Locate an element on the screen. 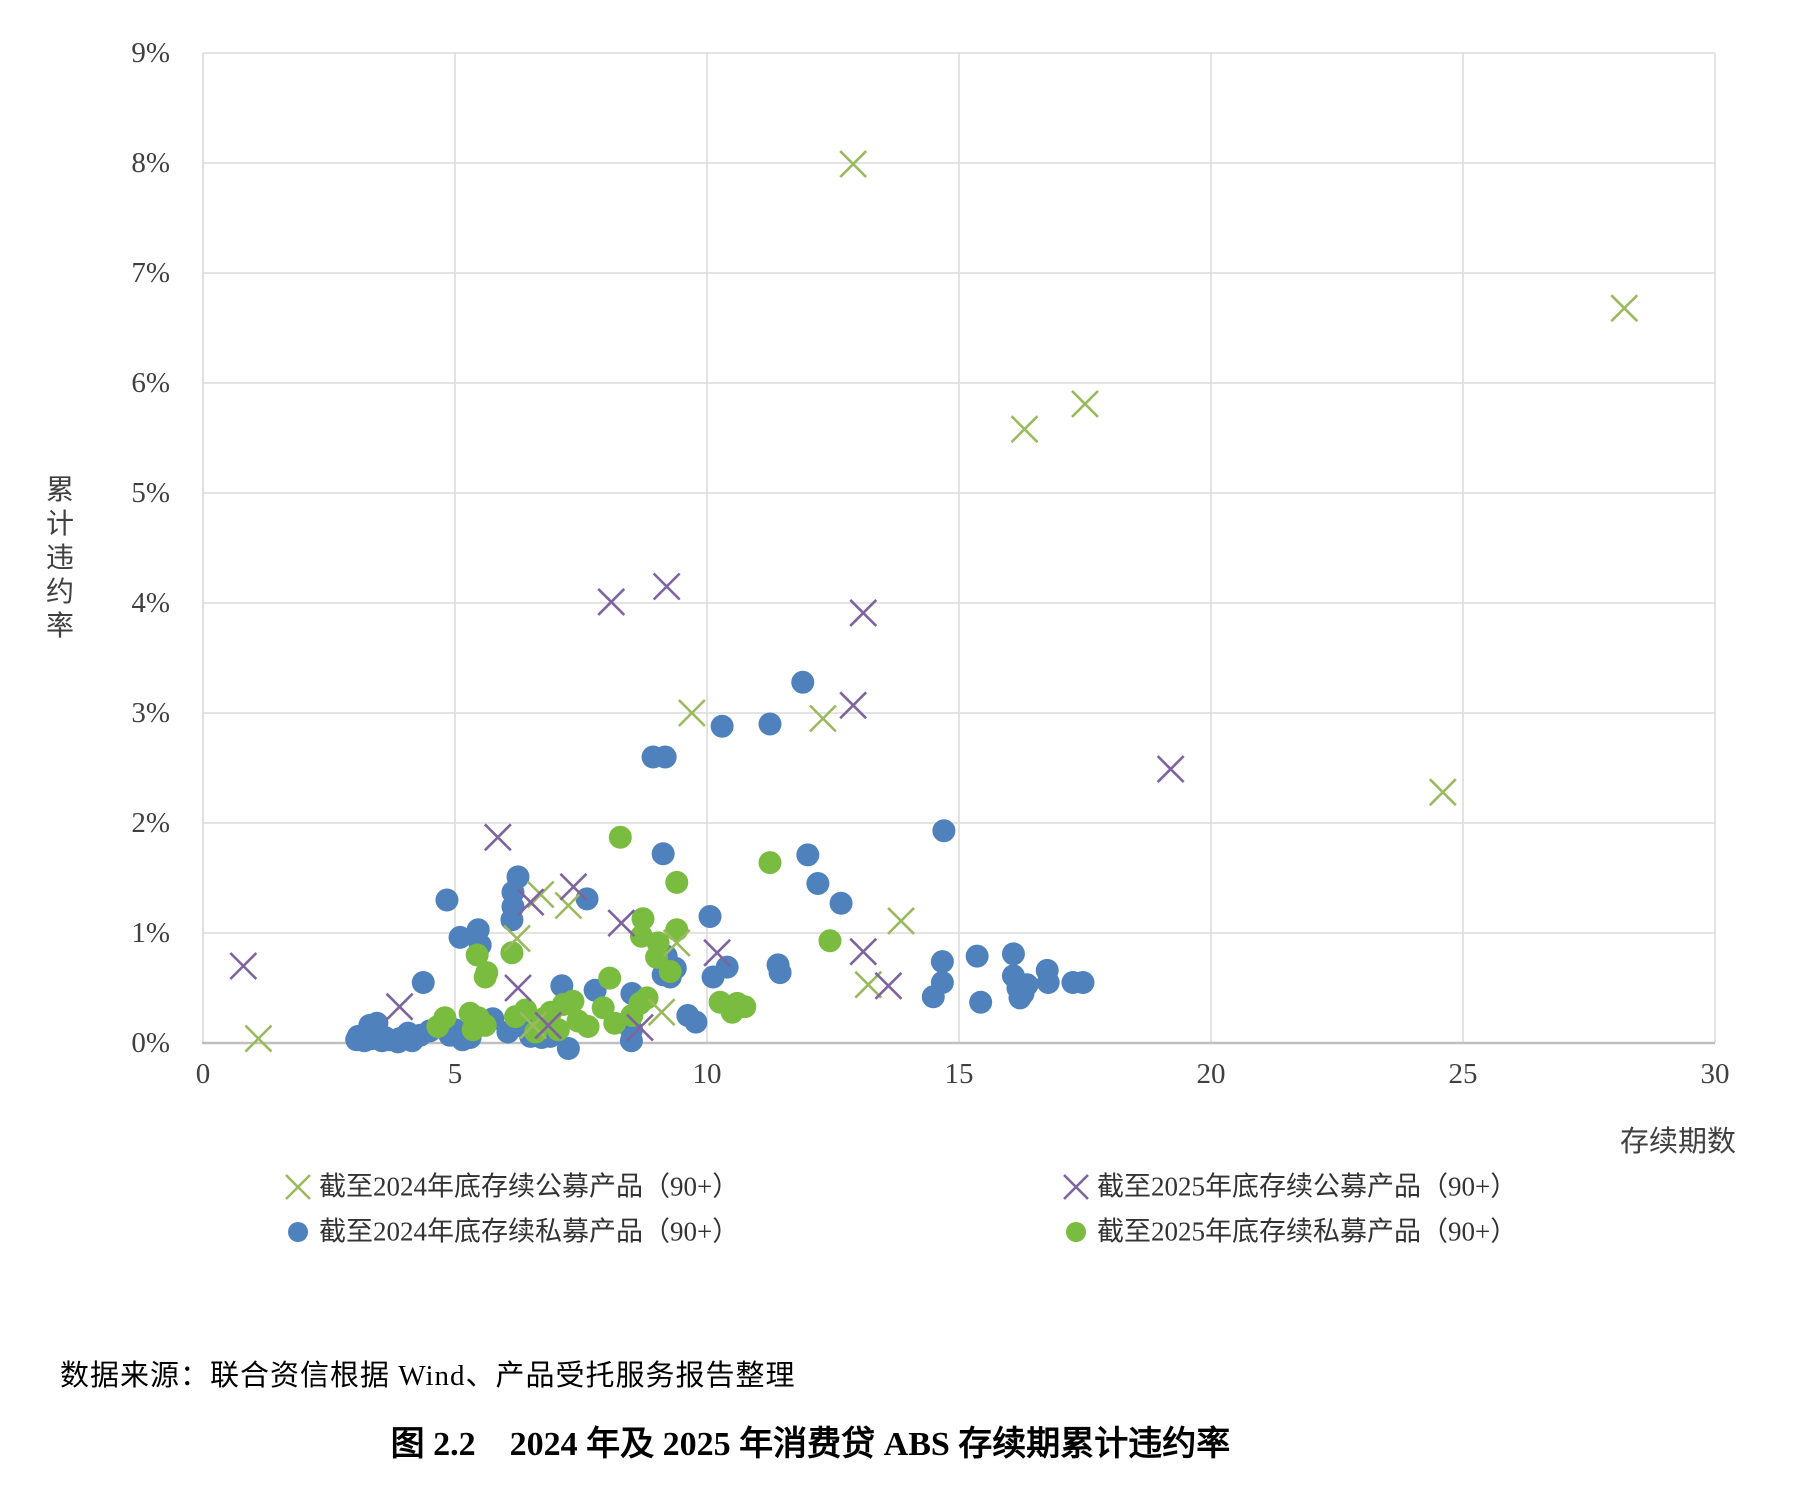  legend-column-left: 截至2024年底存续公募产品（90+） 截至2024年底存续私募产品（90+） is located at coordinates (511, 1207).